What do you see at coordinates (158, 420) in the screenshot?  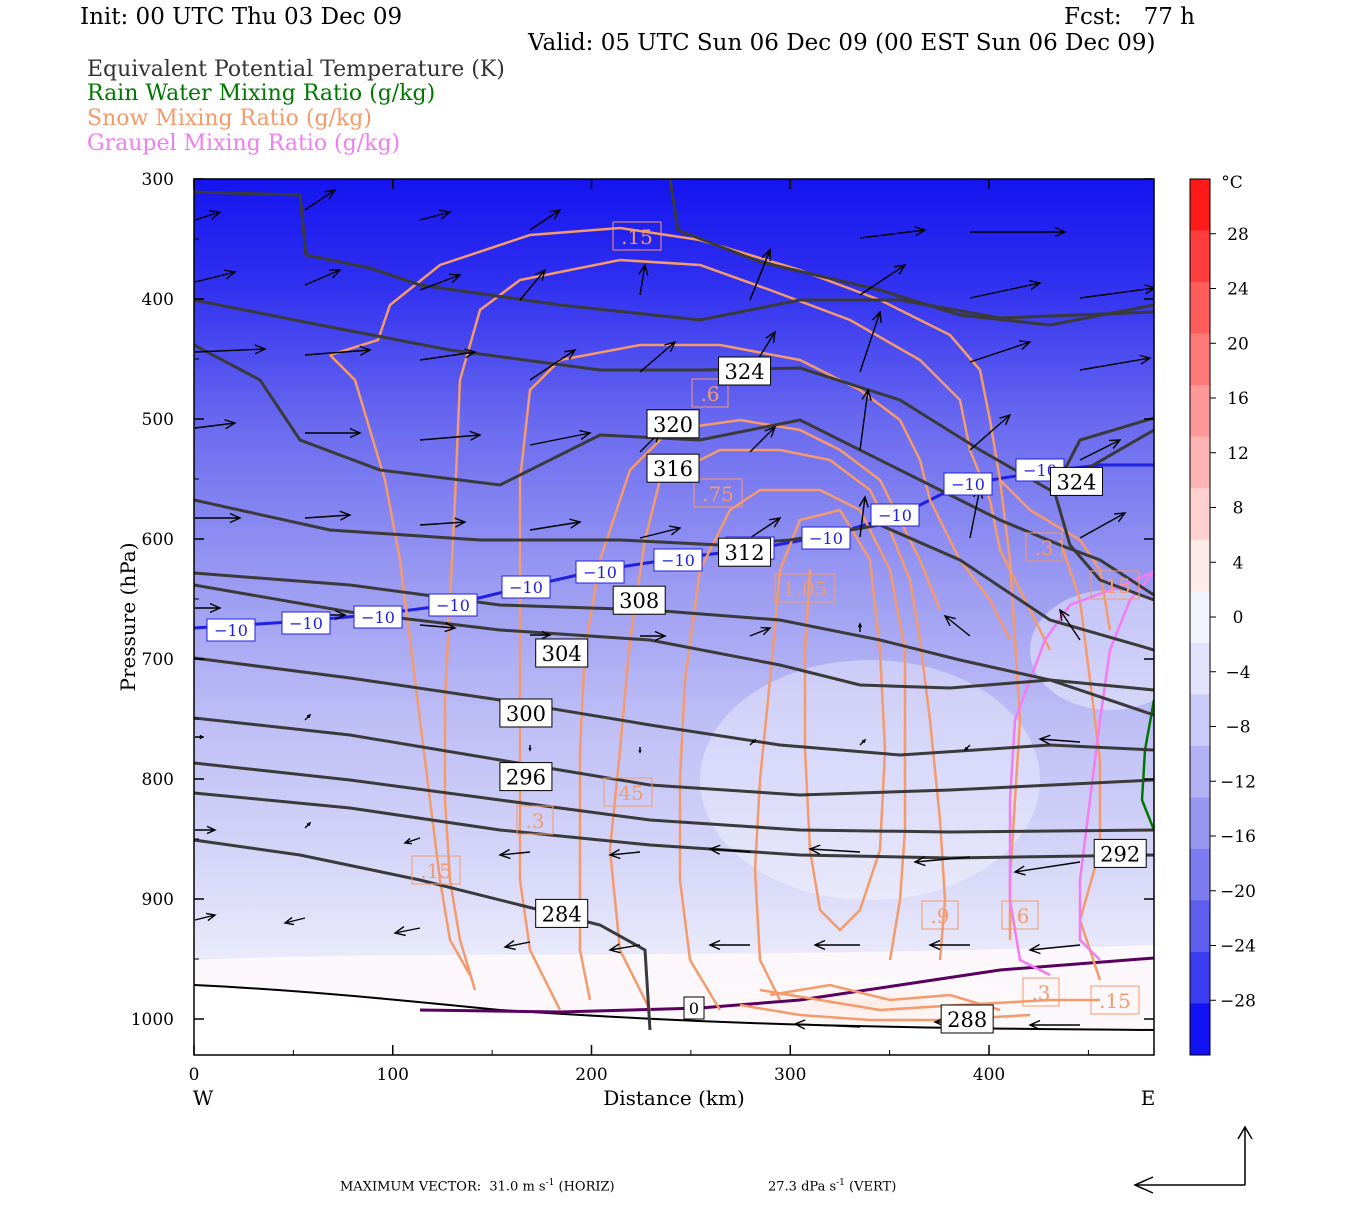 I see `y-tick-label: 500` at bounding box center [158, 420].